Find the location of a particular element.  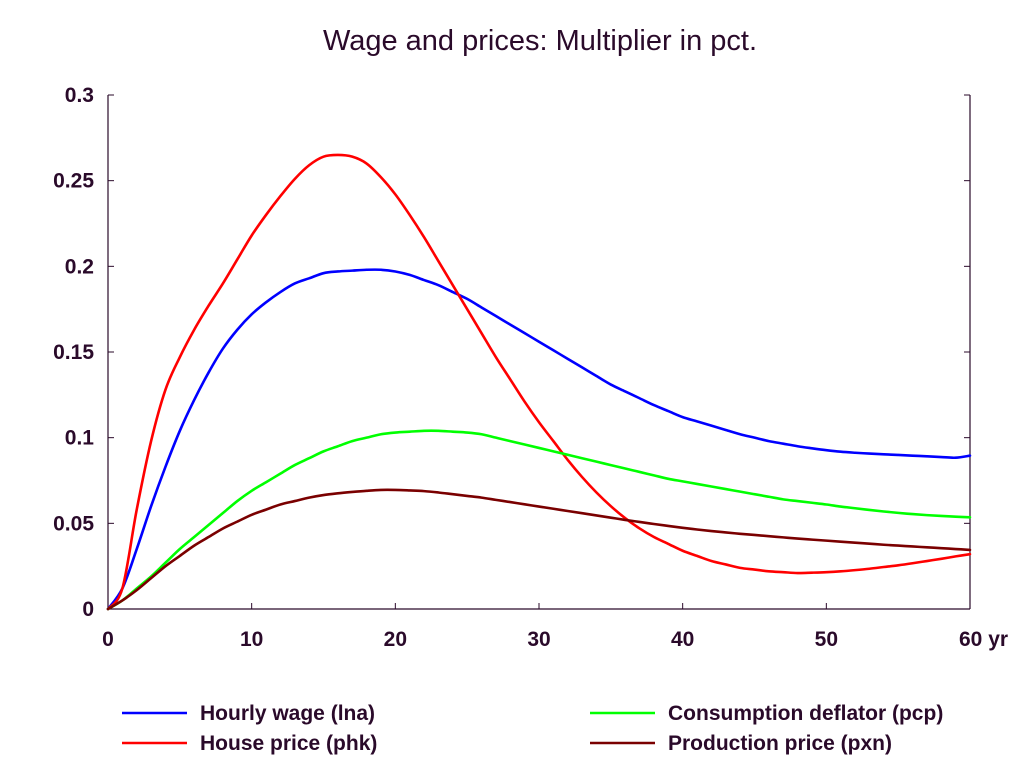

x-tick-label: 40 is located at coordinates (682, 639).